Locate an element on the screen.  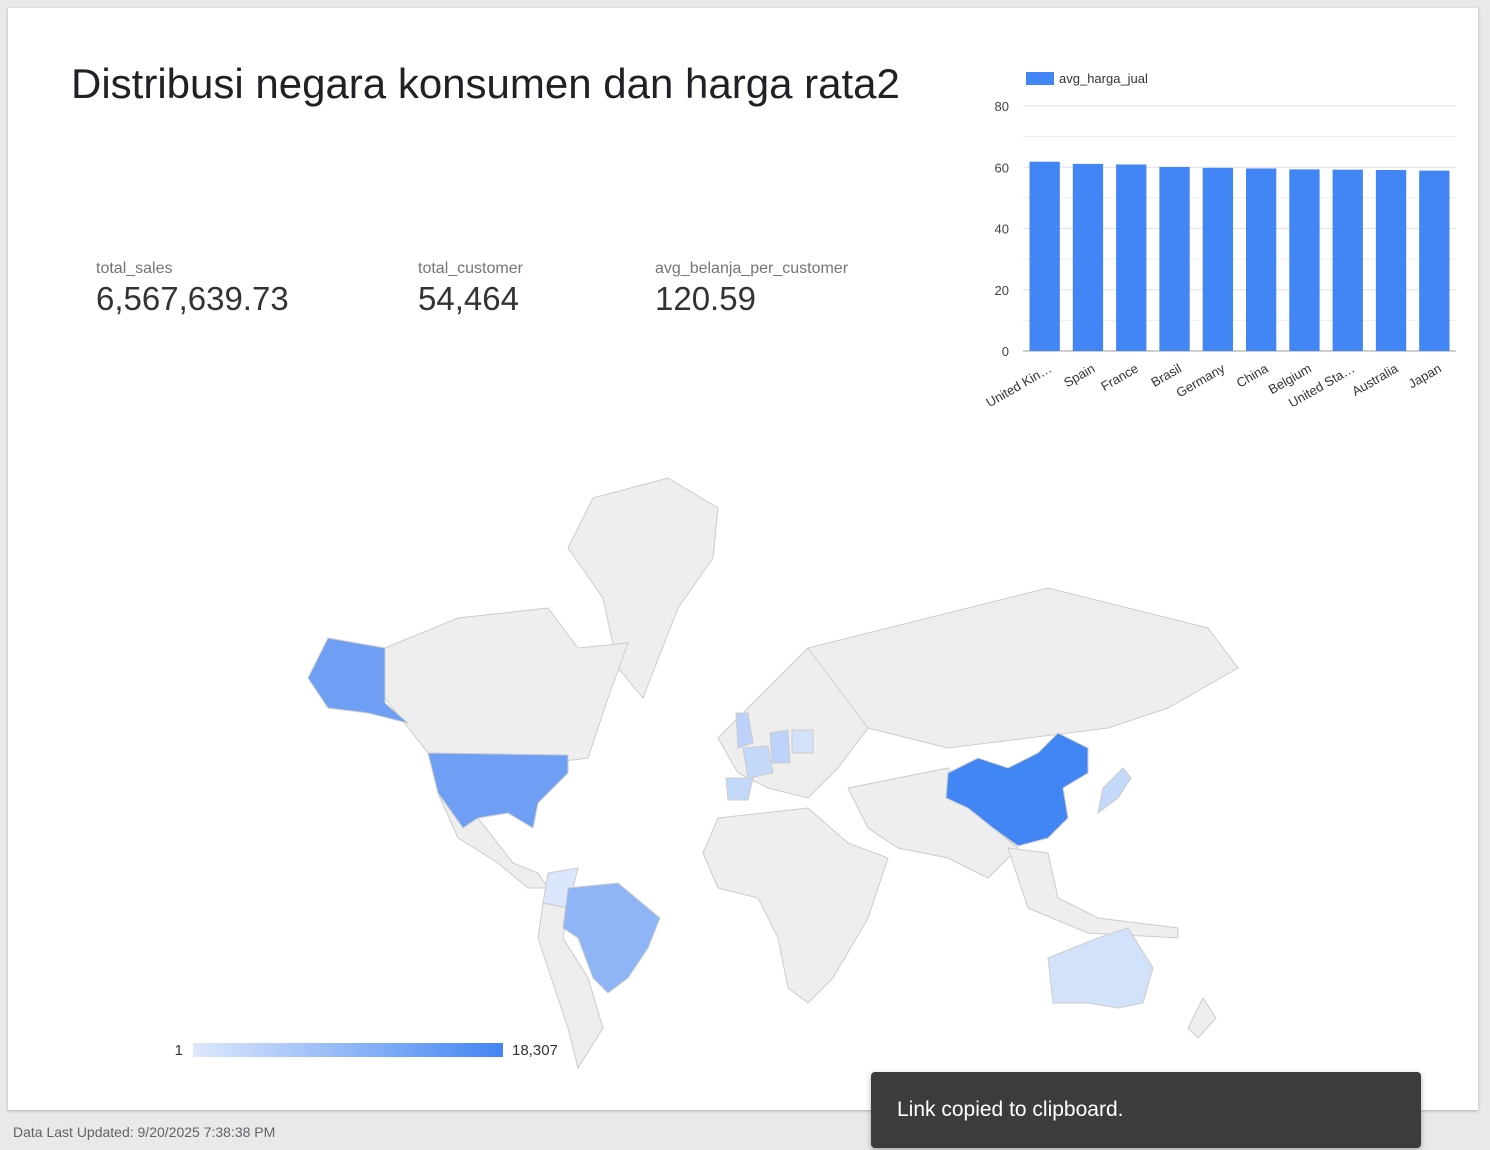
region-australia is located at coordinates (1100, 968).